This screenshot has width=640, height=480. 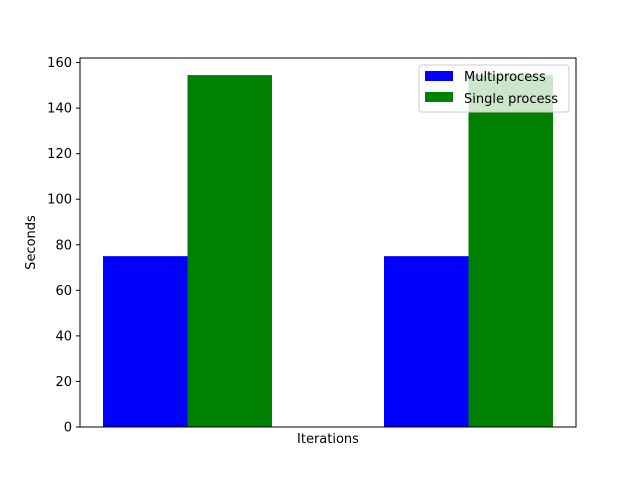 What do you see at coordinates (59, 109) in the screenshot?
I see `y-tick-label-140: 140` at bounding box center [59, 109].